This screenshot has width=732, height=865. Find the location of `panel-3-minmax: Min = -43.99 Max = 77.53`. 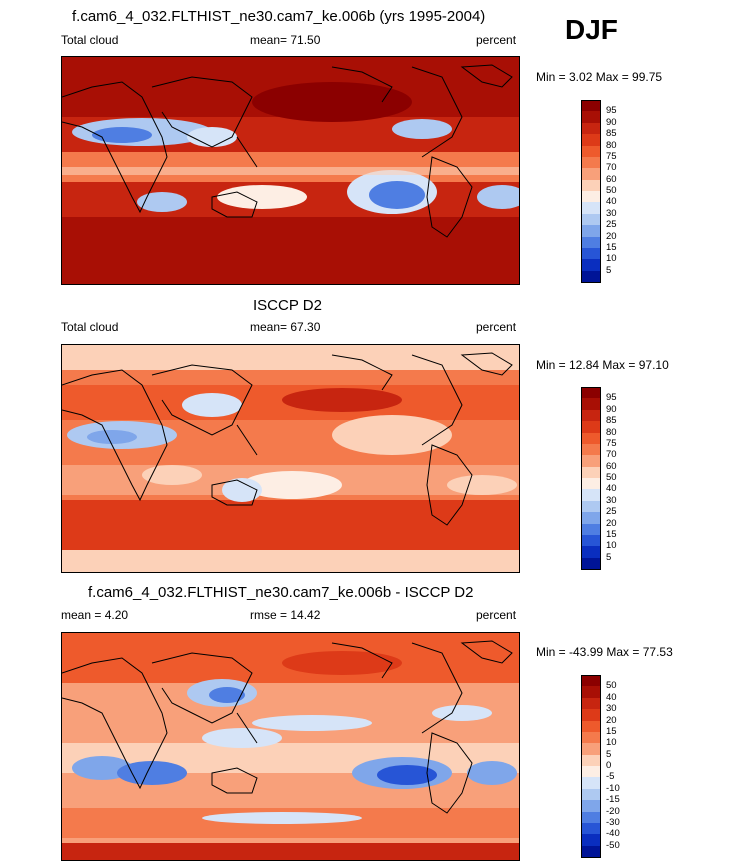

panel-3-minmax: Min = -43.99 Max = 77.53 is located at coordinates (604, 652).